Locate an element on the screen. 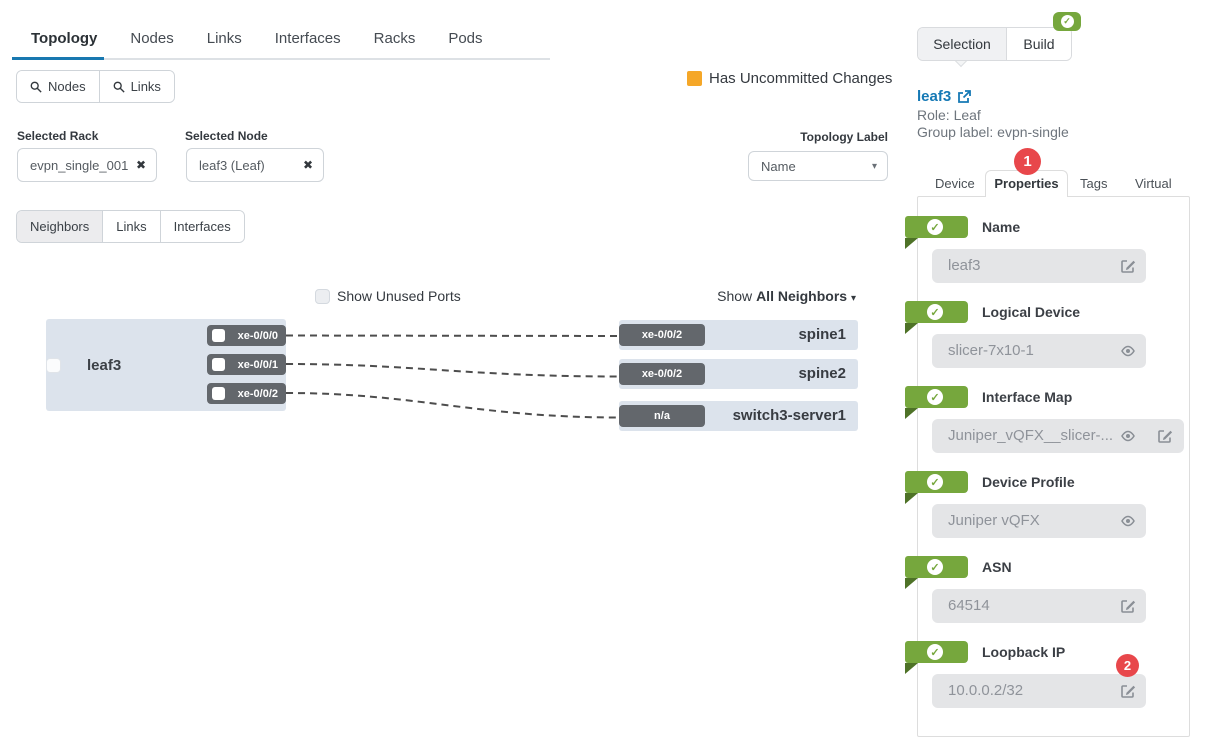 Image resolution: width=1208 pixels, height=749 pixels. property-label-name: Name is located at coordinates (1001, 227).